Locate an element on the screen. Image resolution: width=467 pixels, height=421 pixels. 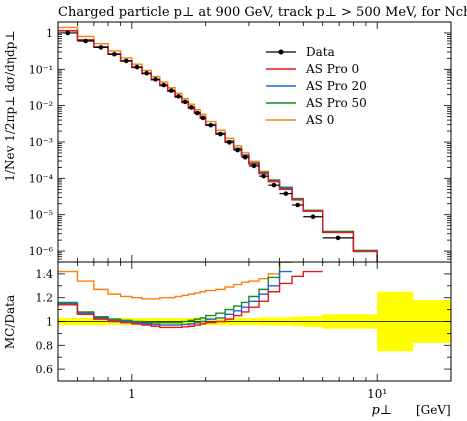
legend-label: AS 0 is located at coordinates (319, 120).